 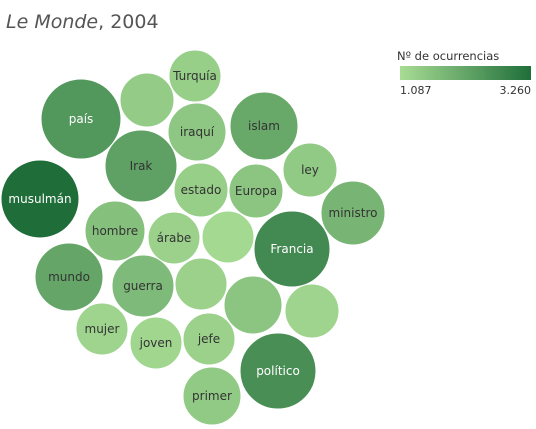 I want to click on legend-color-ramp, so click(x=465, y=73).